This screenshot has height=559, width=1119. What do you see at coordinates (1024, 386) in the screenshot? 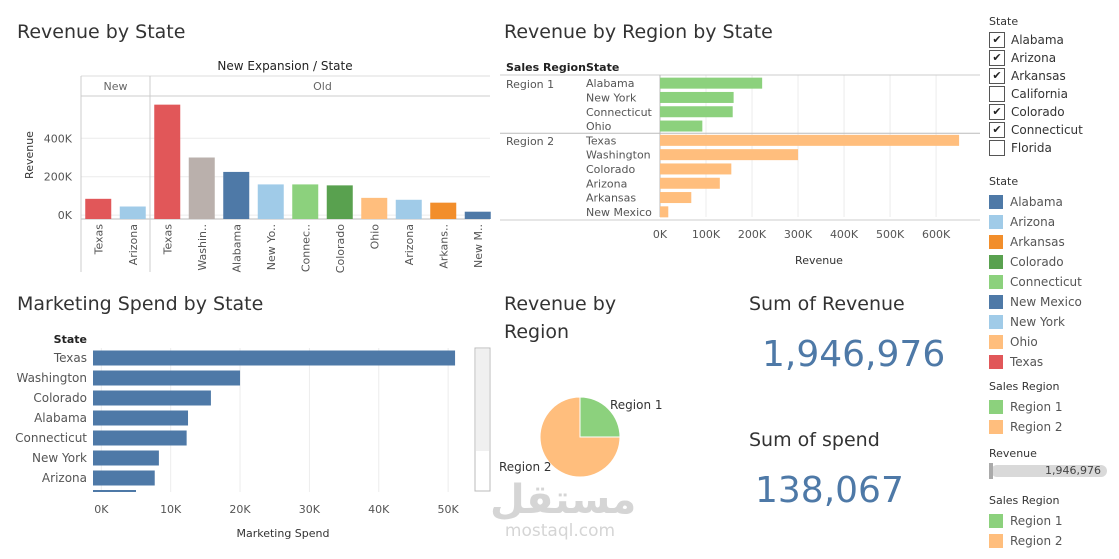
I see `sales-region-legend-1-title: Sales Region` at bounding box center [1024, 386].